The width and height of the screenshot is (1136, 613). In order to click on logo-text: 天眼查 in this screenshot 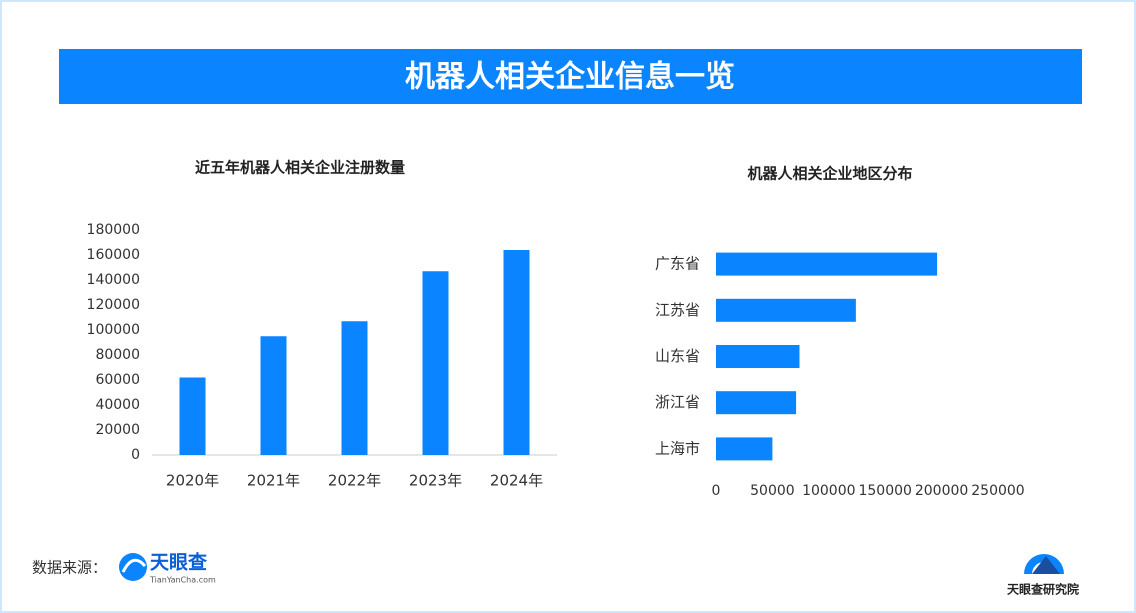, I will do `click(179, 562)`.